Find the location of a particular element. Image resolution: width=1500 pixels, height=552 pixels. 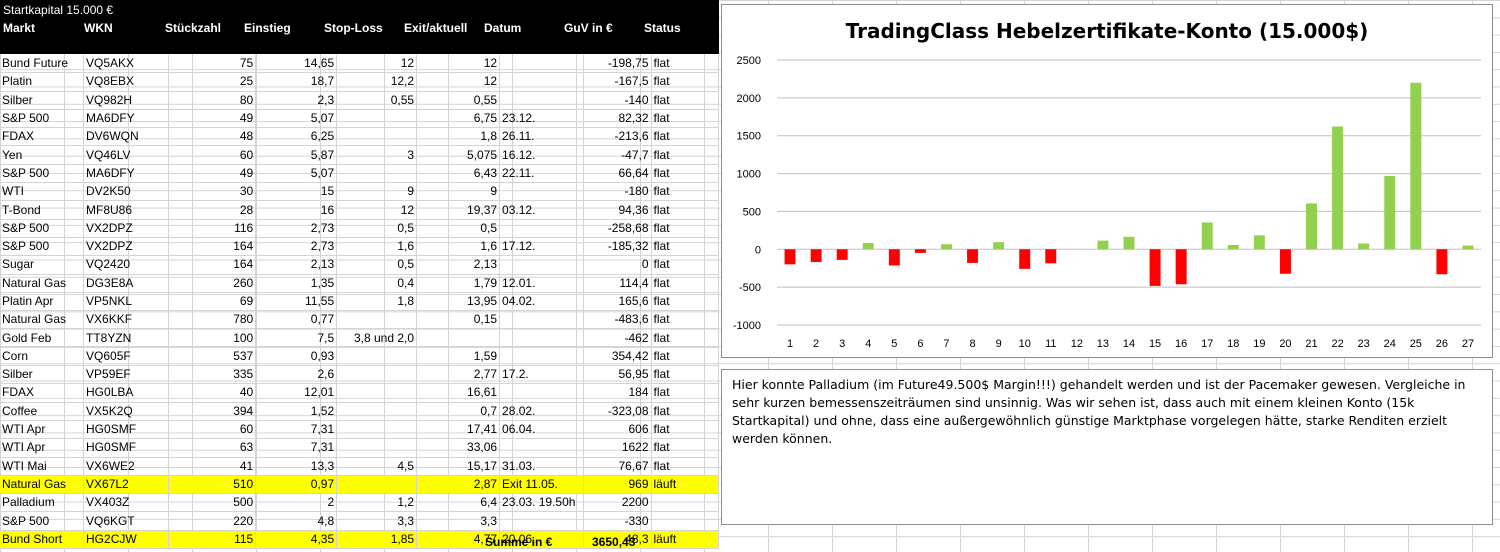

table-cell: 4,5 is located at coordinates (377, 466).